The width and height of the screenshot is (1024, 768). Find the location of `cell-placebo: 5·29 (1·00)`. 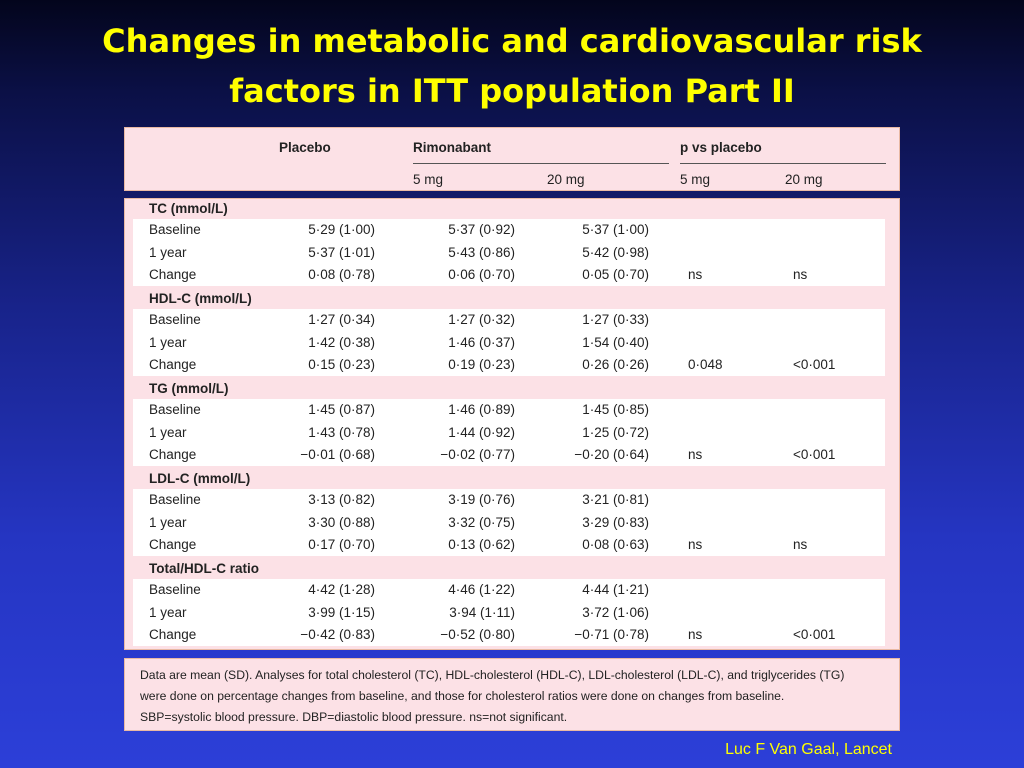

cell-placebo: 5·29 (1·00) is located at coordinates (341, 229).